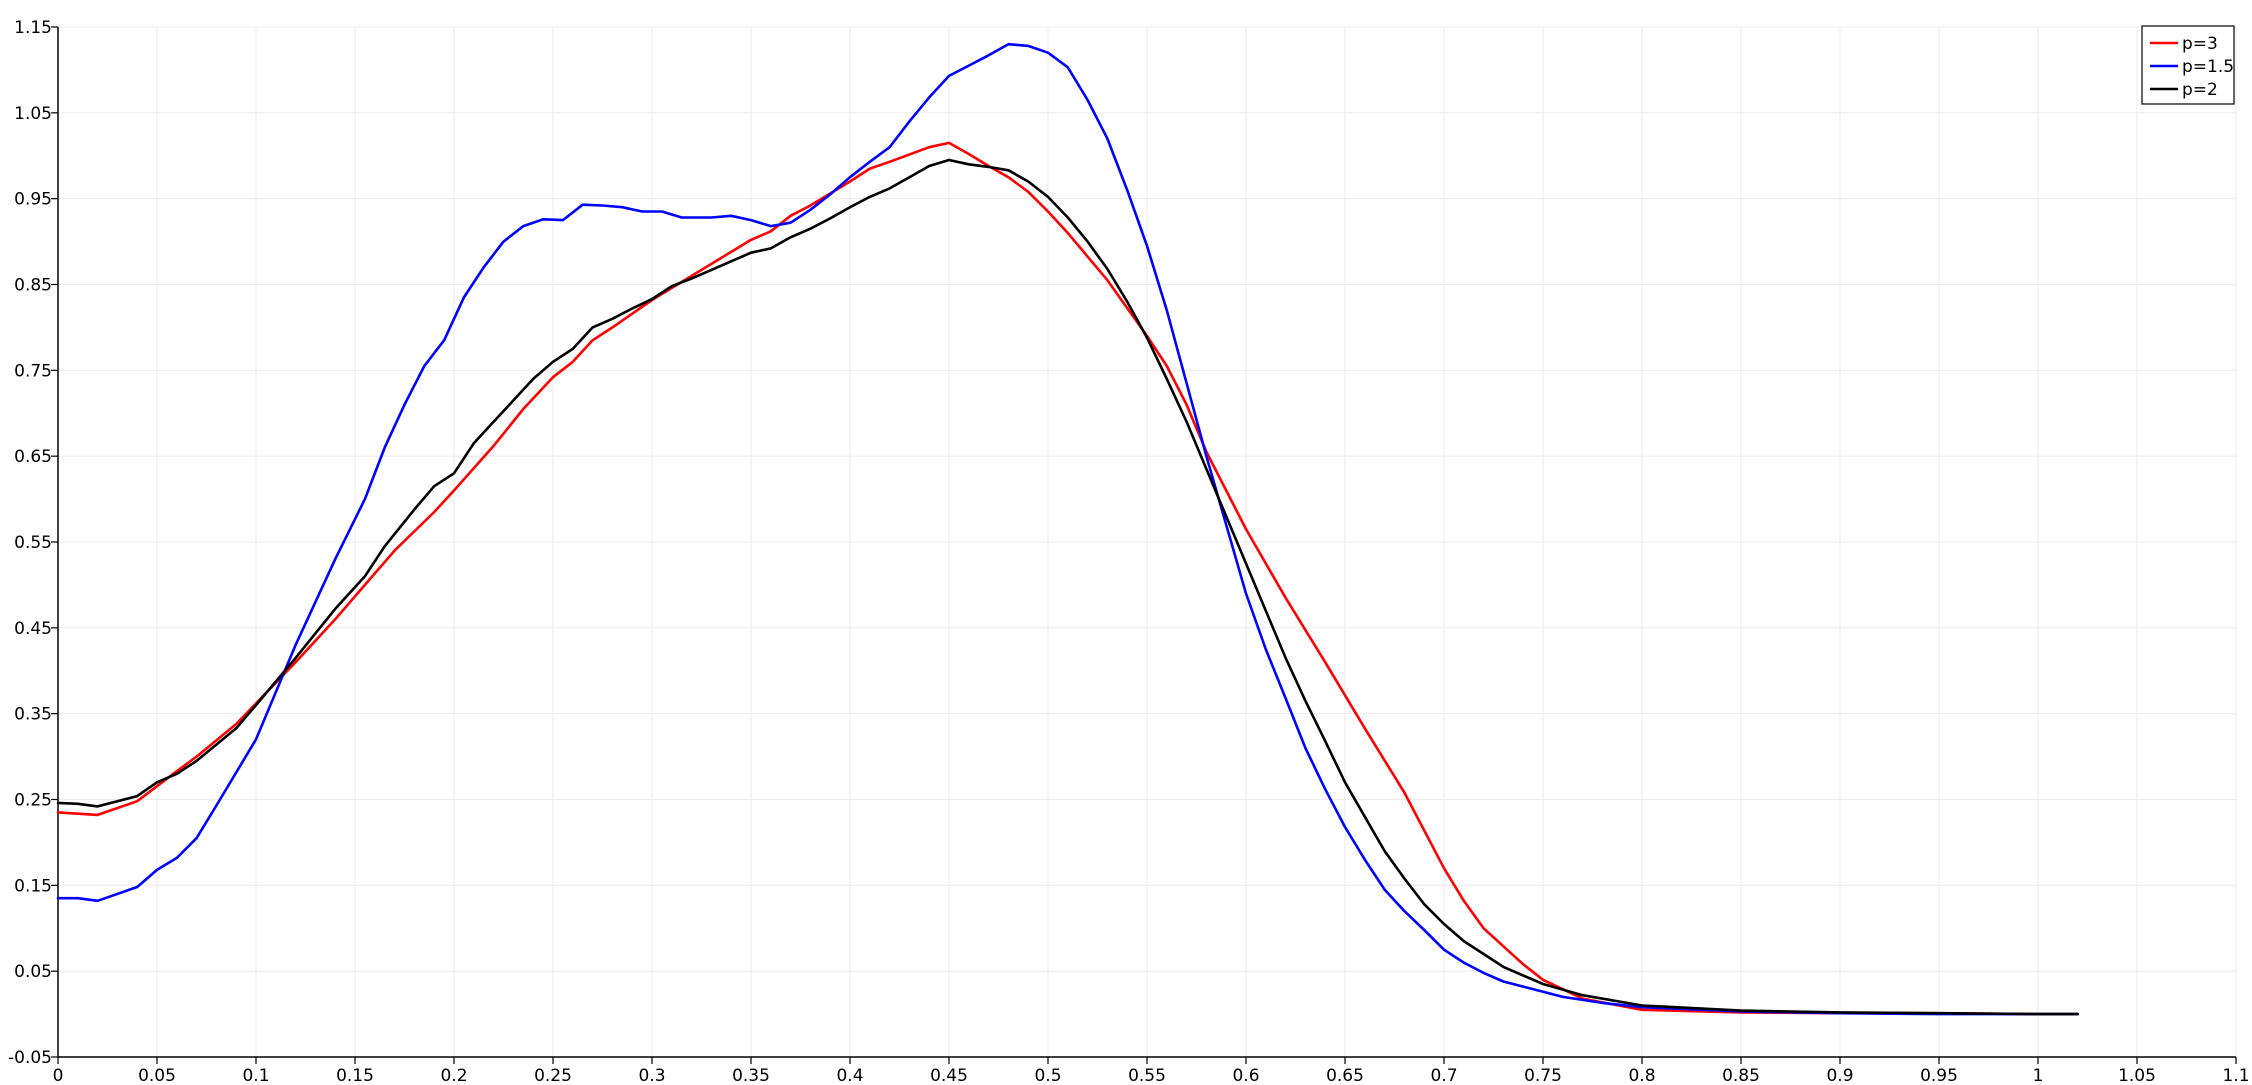 This screenshot has width=2252, height=1085. Describe the element at coordinates (157, 1075) in the screenshot. I see `x-tick-label: 0.05` at that location.